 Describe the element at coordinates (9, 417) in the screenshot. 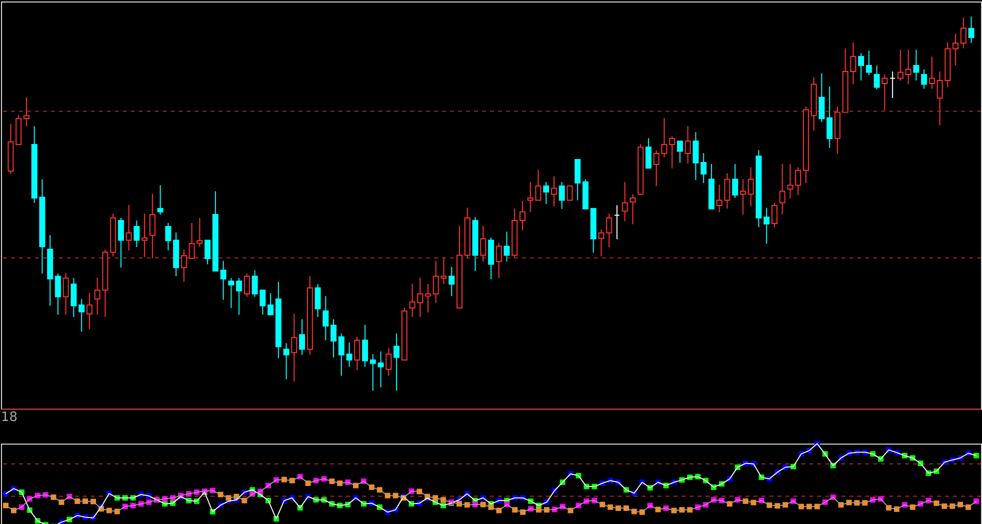

I see `chart-title: 18` at that location.